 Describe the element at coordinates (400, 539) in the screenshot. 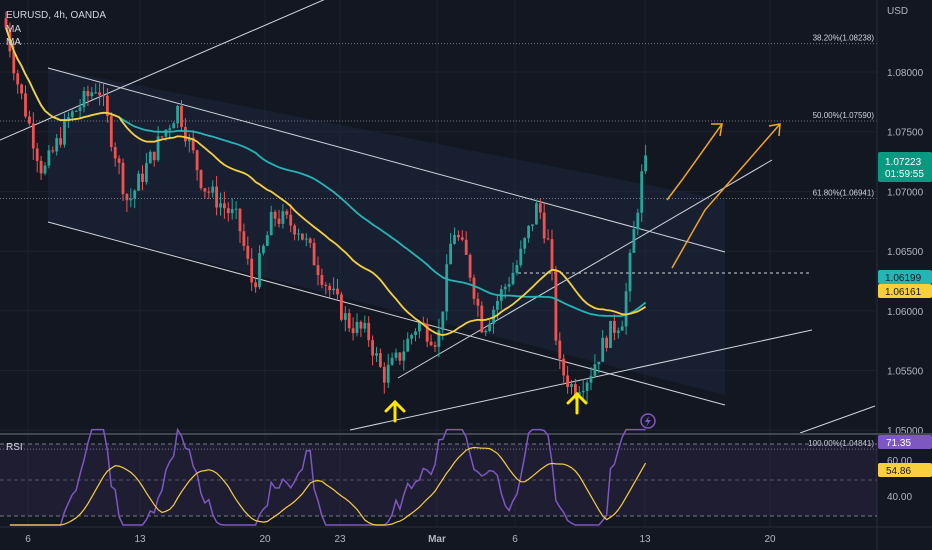

I see `time-axis: 6 13 20 23 Mar 6 13 20` at that location.